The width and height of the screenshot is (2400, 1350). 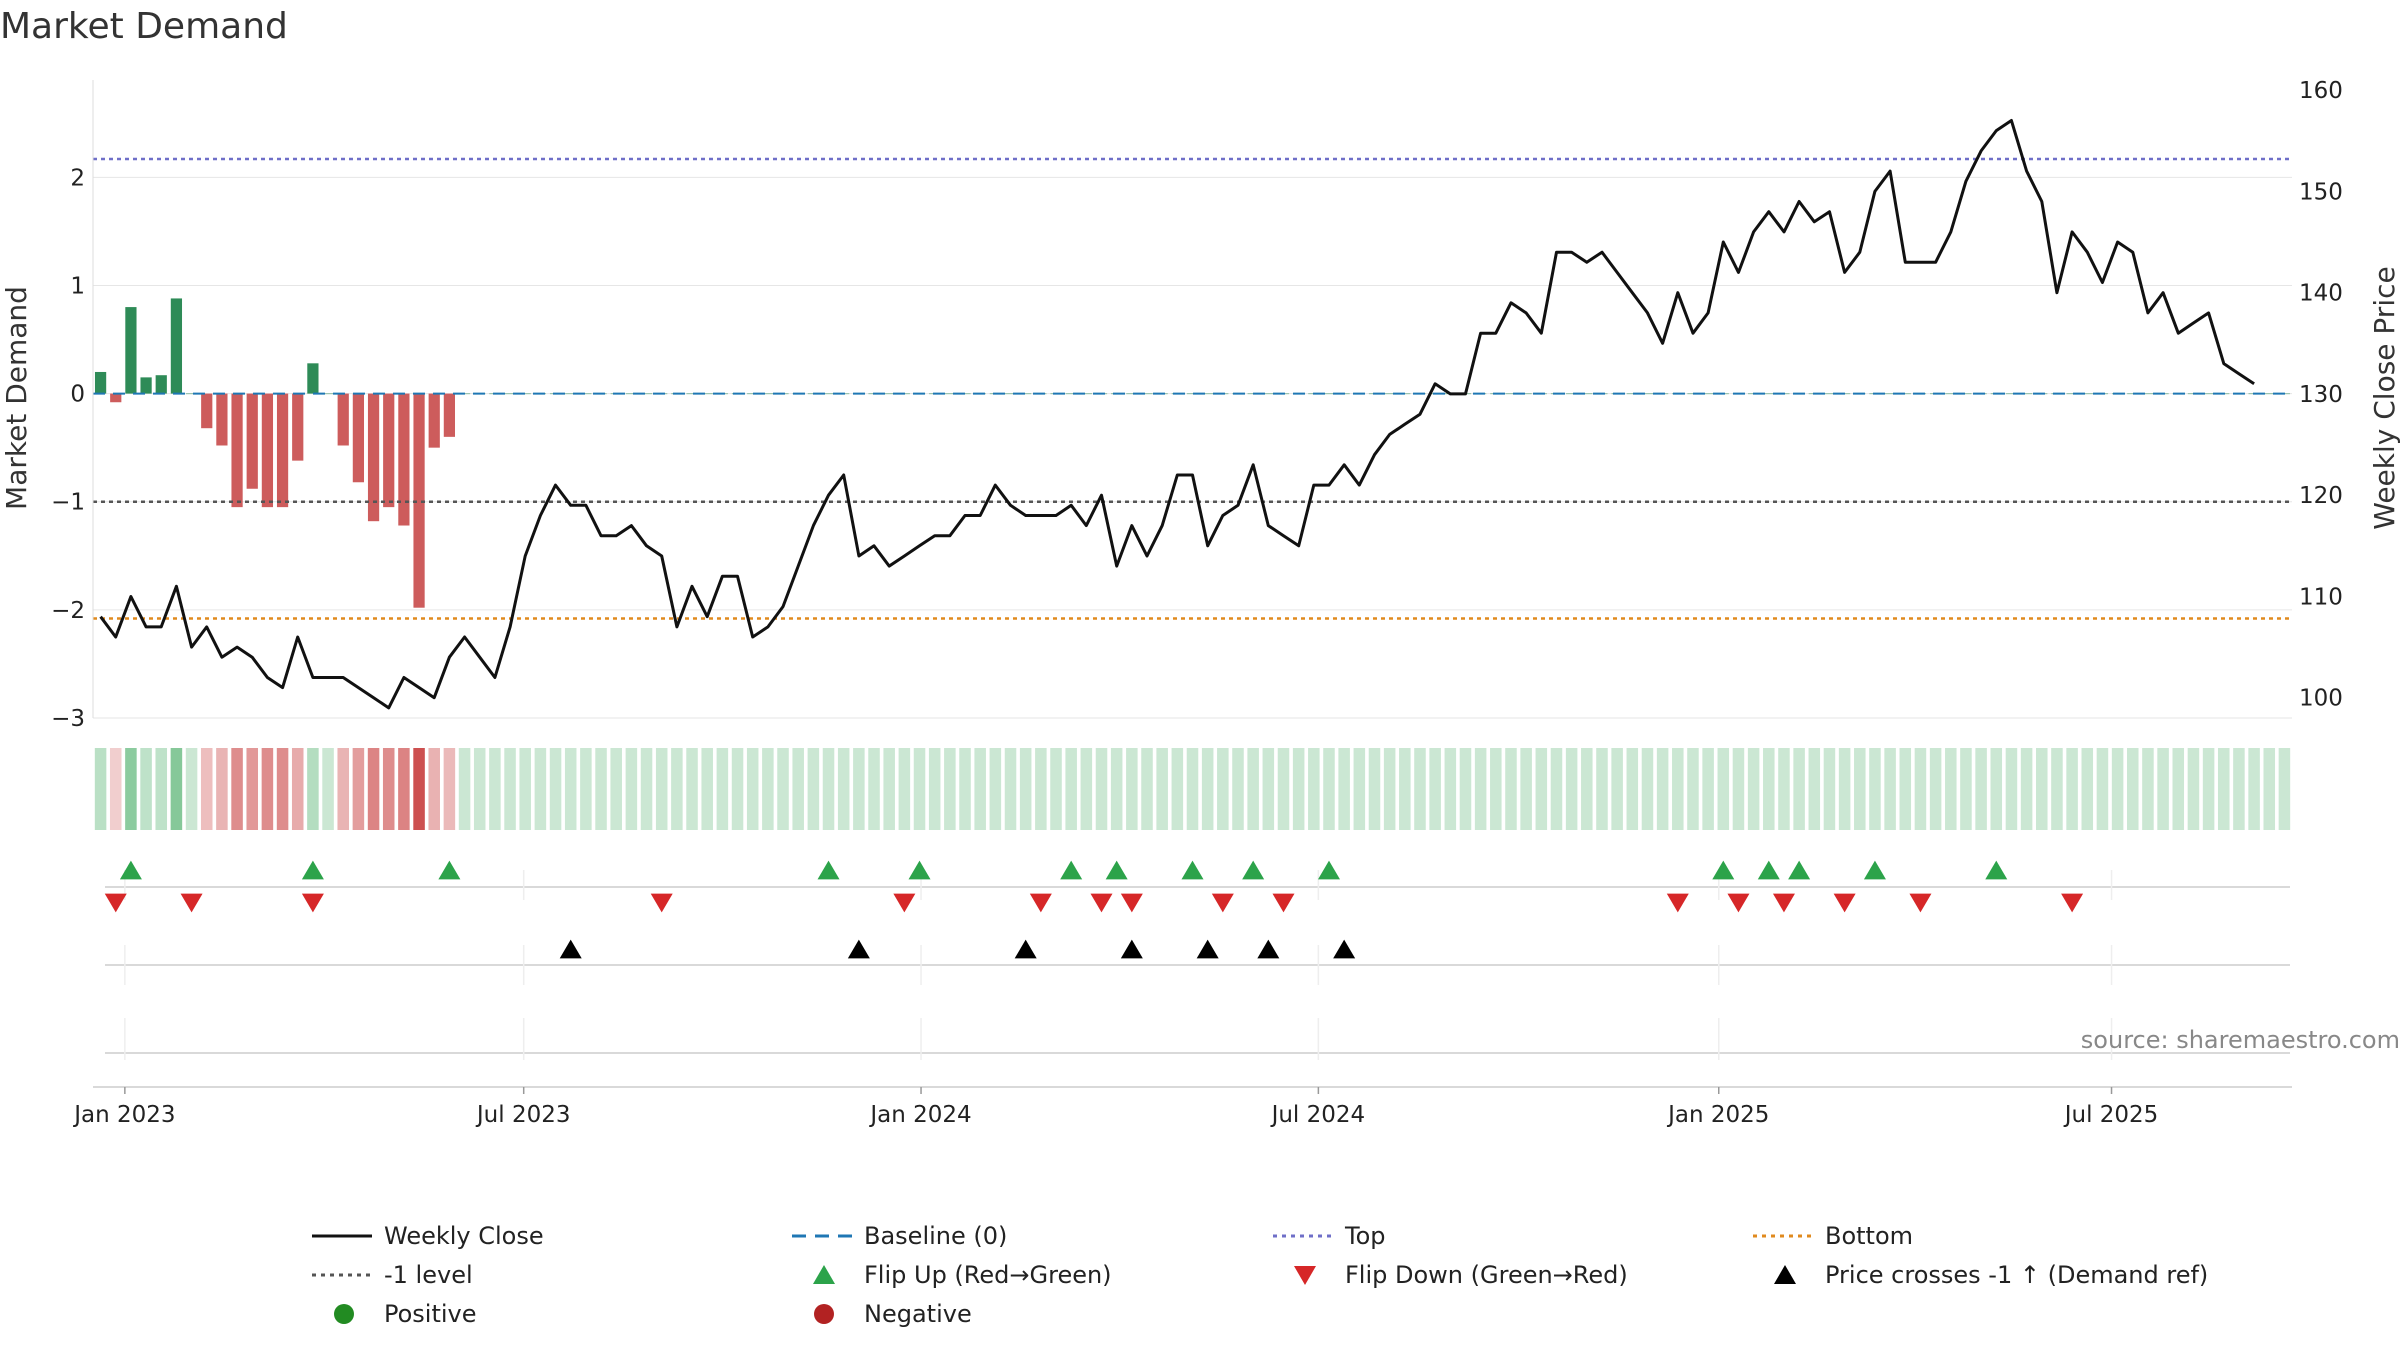 What do you see at coordinates (68, 503) in the screenshot?
I see `y-tick-label: −1` at bounding box center [68, 503].